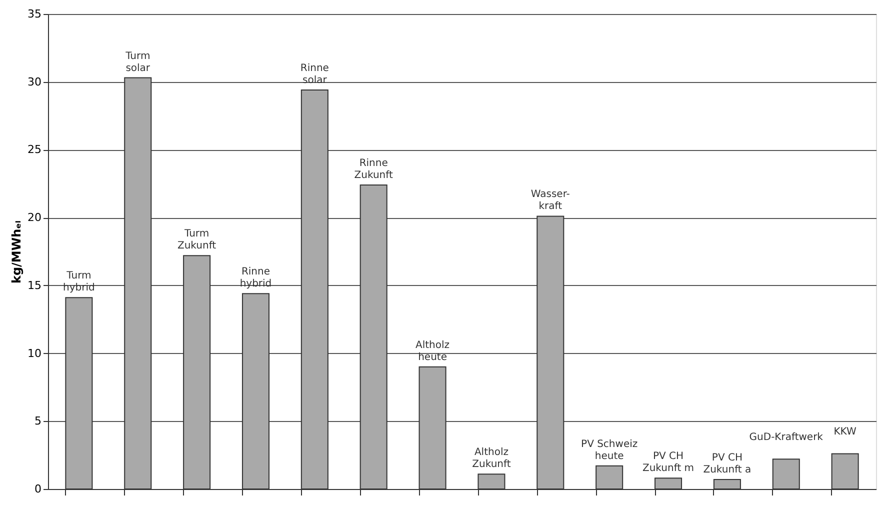  I want to click on x-tick-label: Wasser- kraft, so click(550, 200).